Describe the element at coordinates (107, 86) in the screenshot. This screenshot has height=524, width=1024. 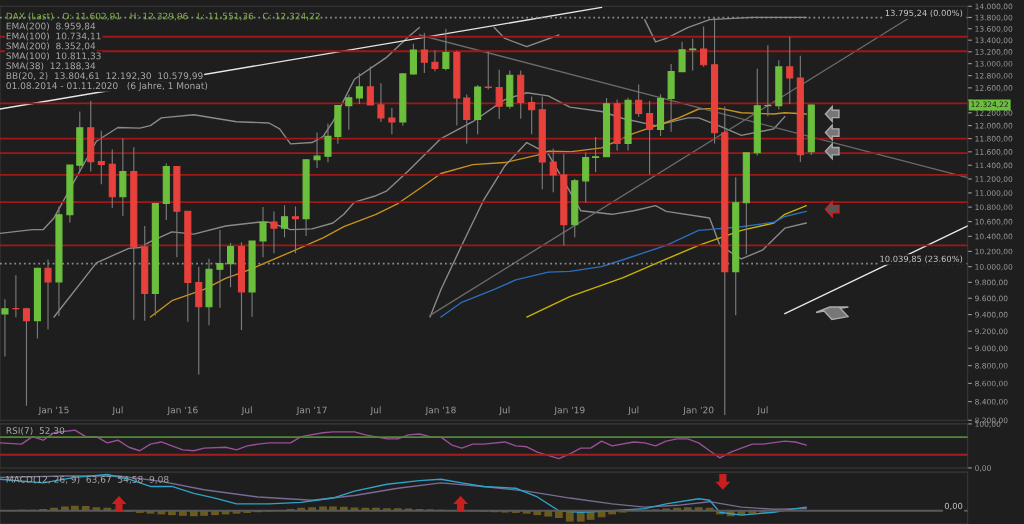
I see `annotation: 01.08.2014 - 01.11.2020 (6 Jahre, 1 Monat)` at that location.